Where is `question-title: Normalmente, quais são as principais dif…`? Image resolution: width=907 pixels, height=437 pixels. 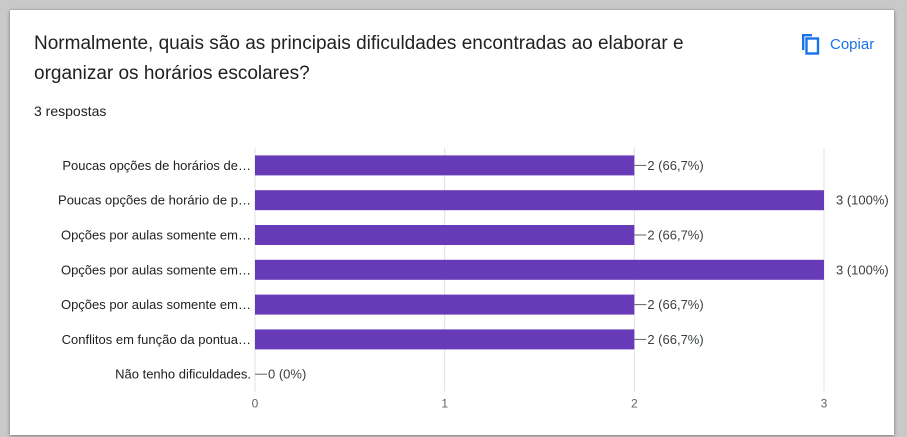
question-title: Normalmente, quais são as principais dif… is located at coordinates (359, 58).